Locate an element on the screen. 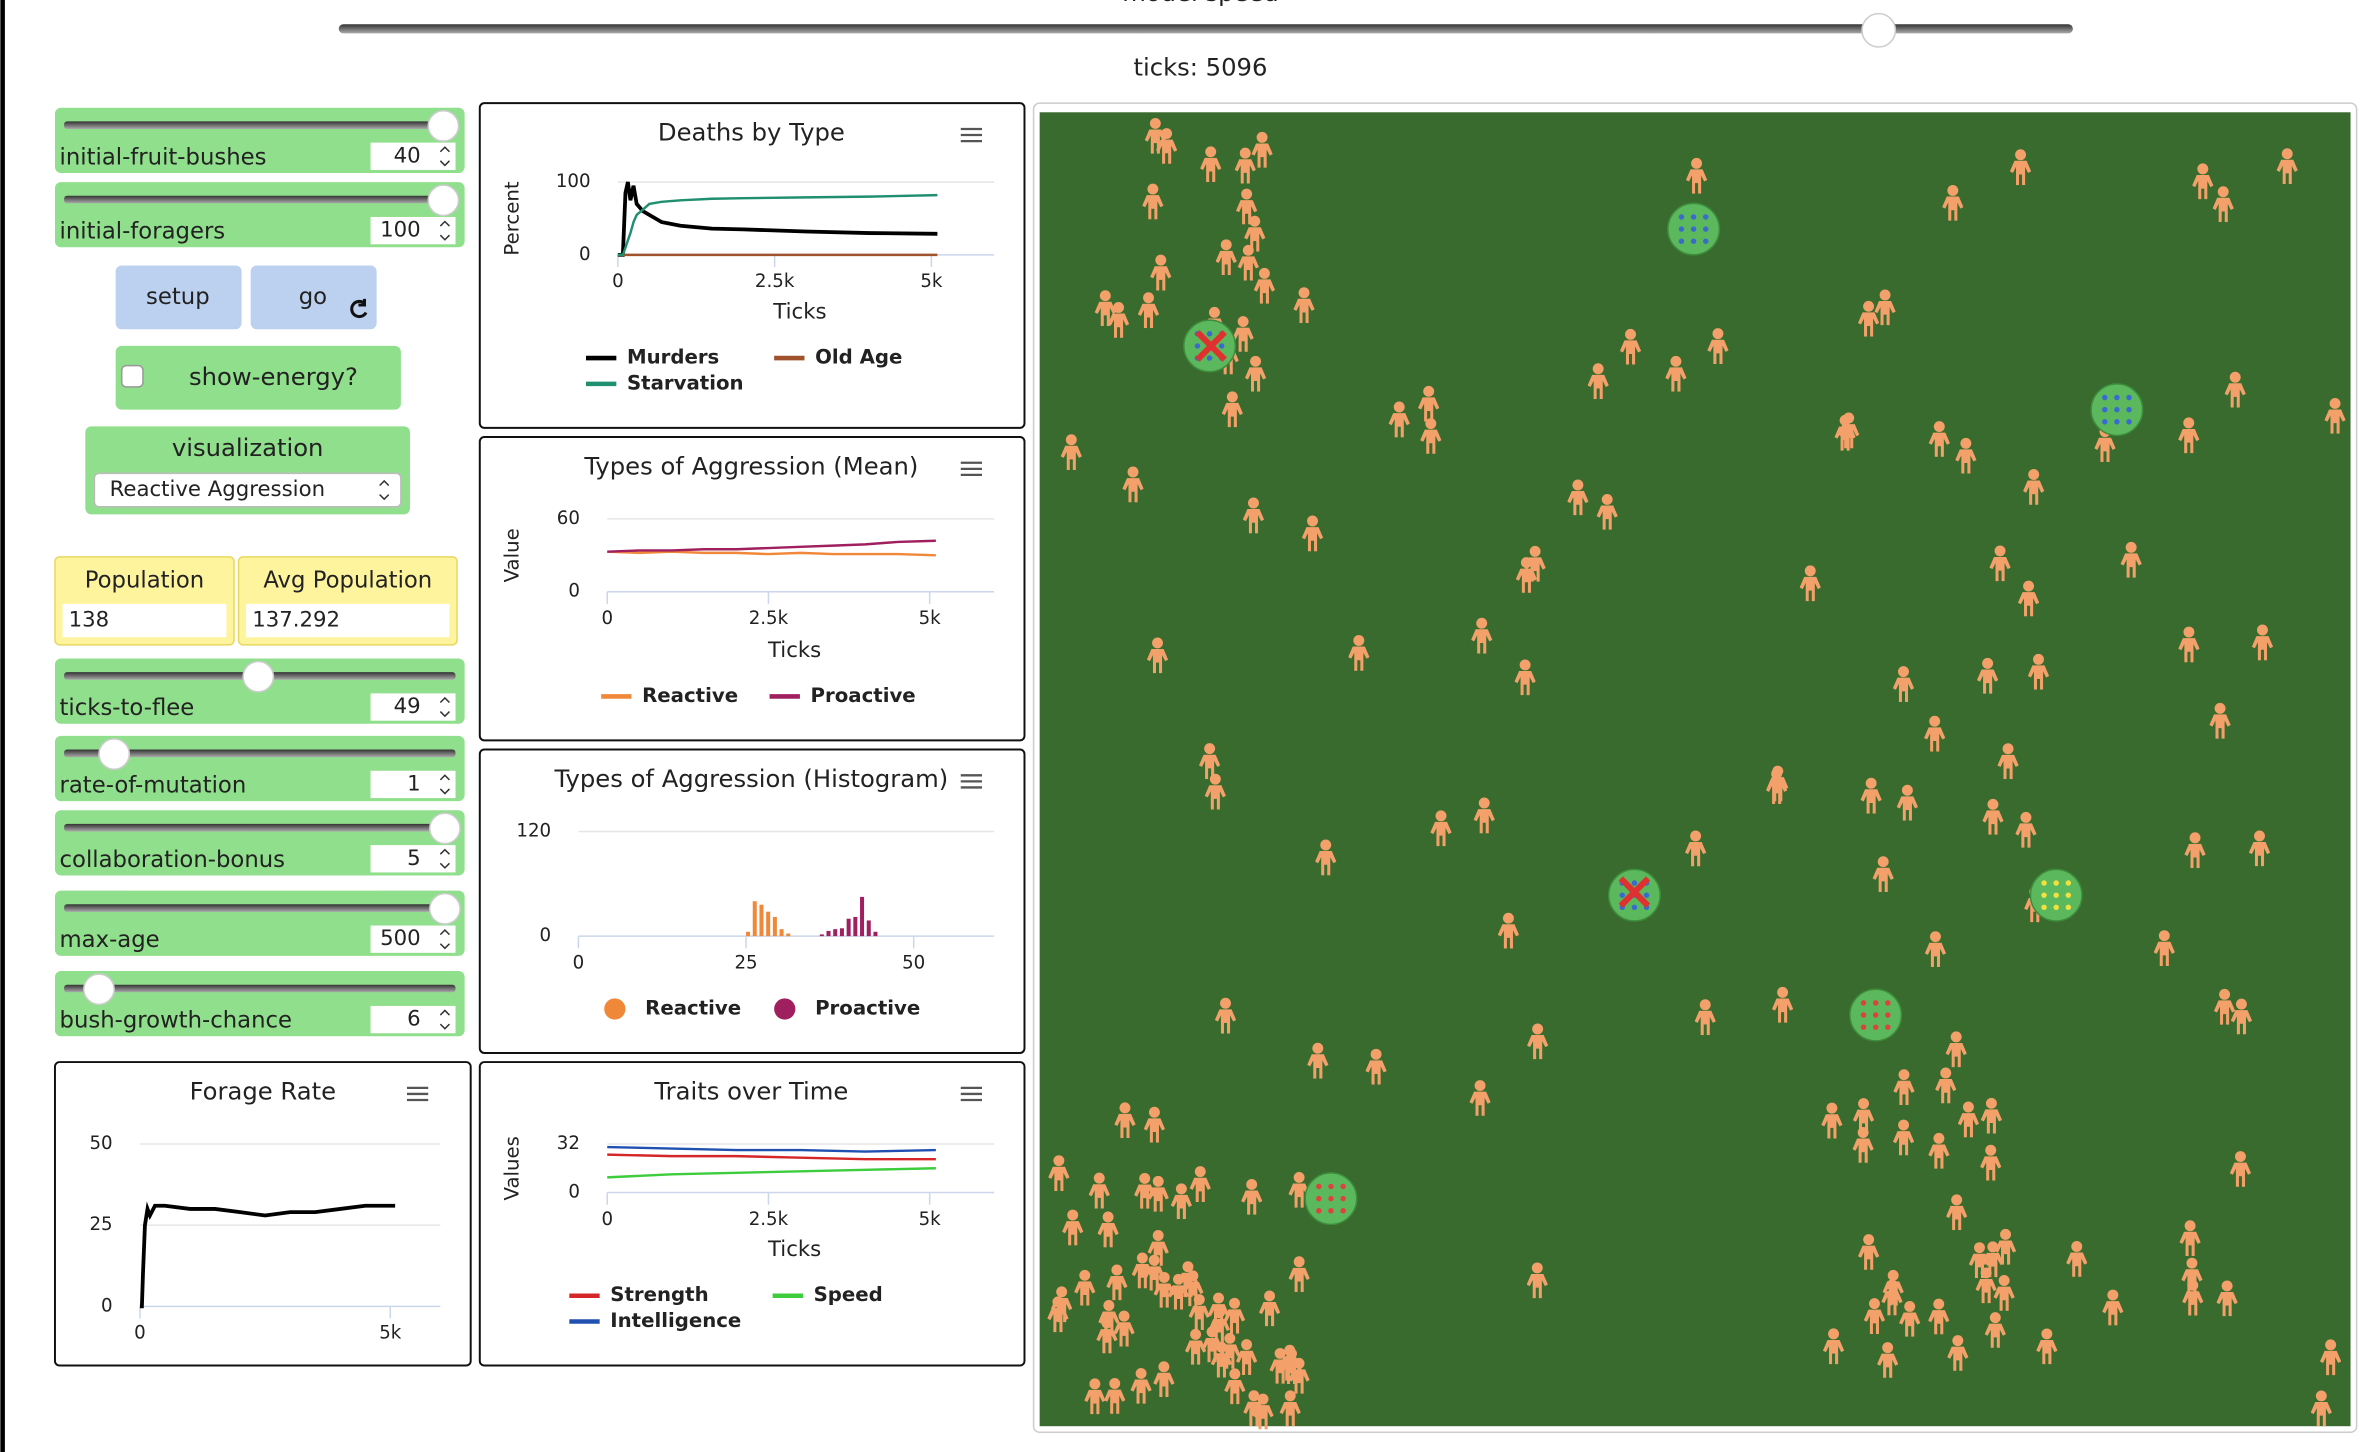  legend-label: Murders is located at coordinates (673, 357).